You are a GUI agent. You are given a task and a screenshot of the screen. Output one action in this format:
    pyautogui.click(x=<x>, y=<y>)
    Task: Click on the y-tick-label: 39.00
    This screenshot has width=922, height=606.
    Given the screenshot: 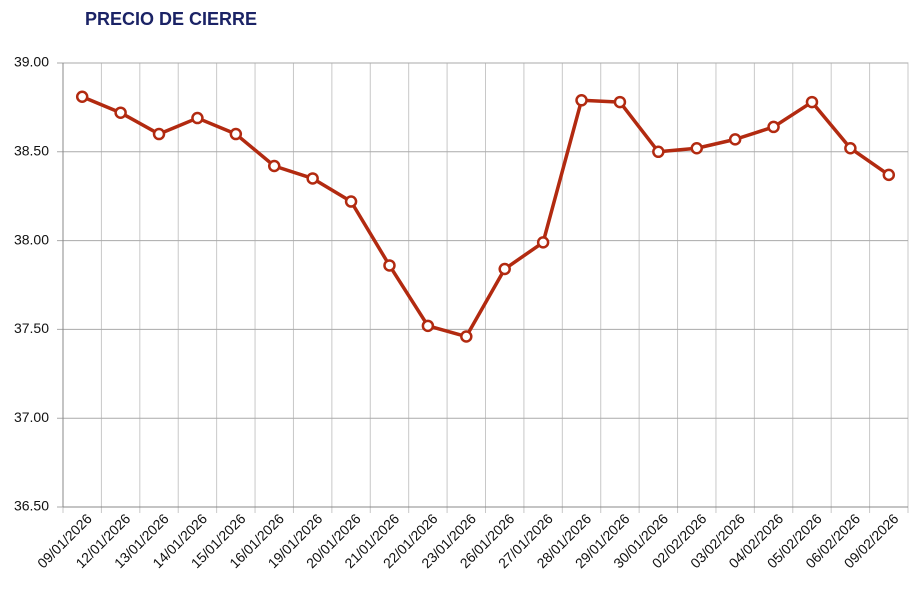 What is the action you would take?
    pyautogui.click(x=31, y=62)
    